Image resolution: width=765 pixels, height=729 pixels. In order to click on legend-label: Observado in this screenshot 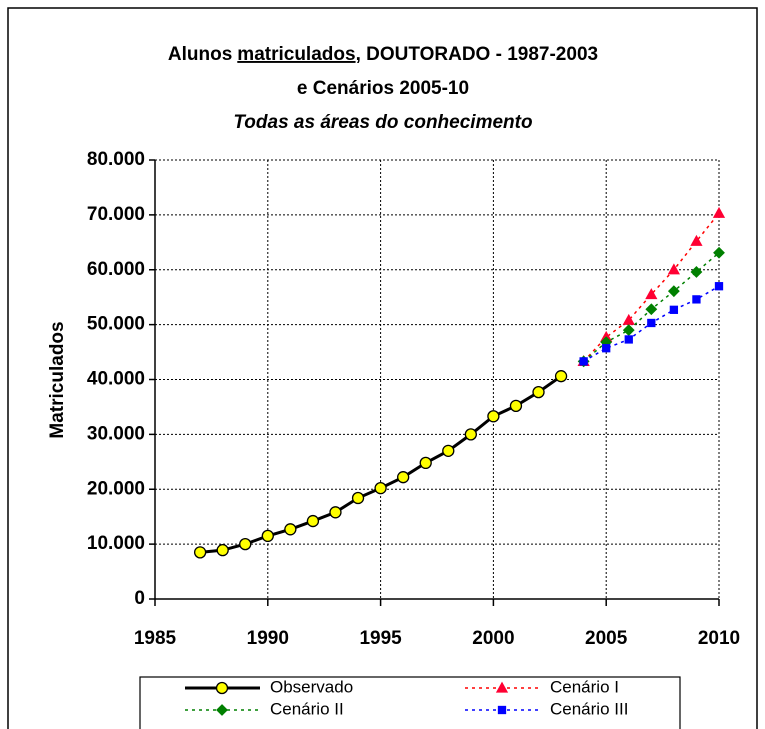, I will do `click(311, 686)`.